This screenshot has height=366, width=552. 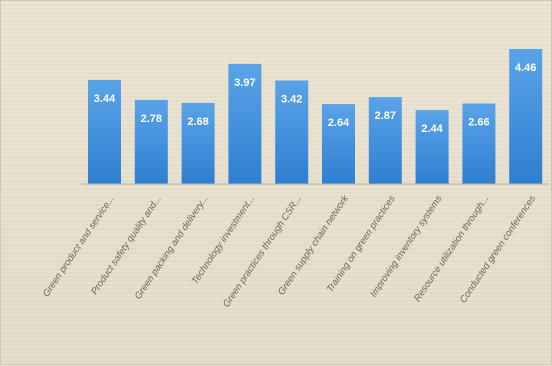 I want to click on data-label-8: 2.44, so click(x=432, y=129).